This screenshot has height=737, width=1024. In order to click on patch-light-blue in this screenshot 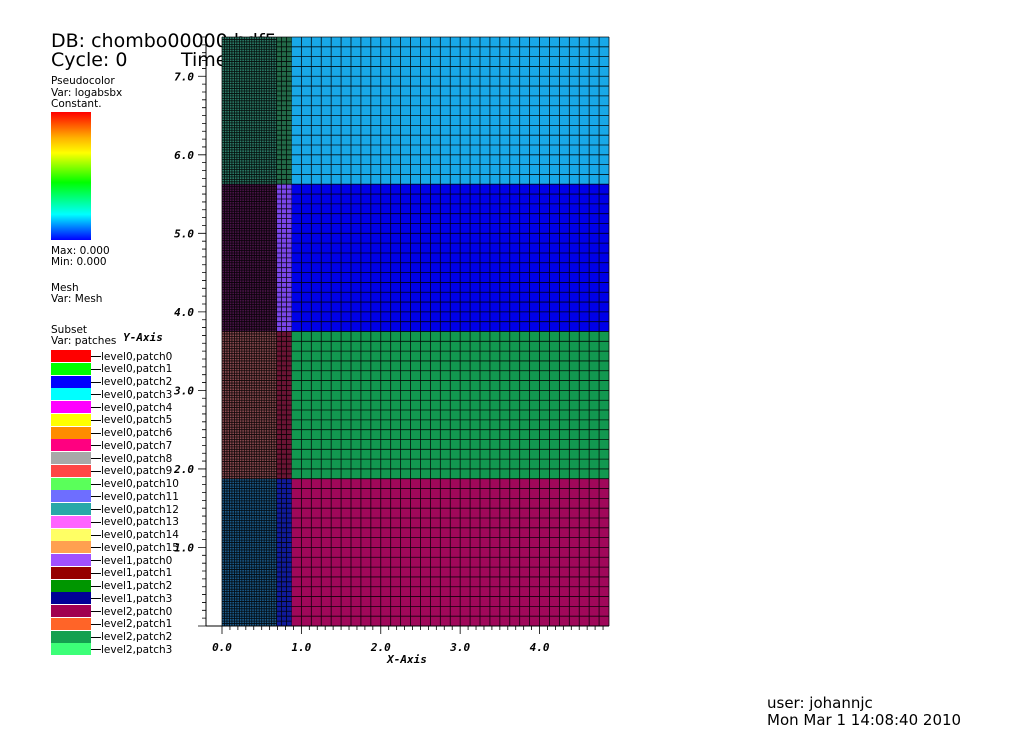, I will do `click(450, 110)`.